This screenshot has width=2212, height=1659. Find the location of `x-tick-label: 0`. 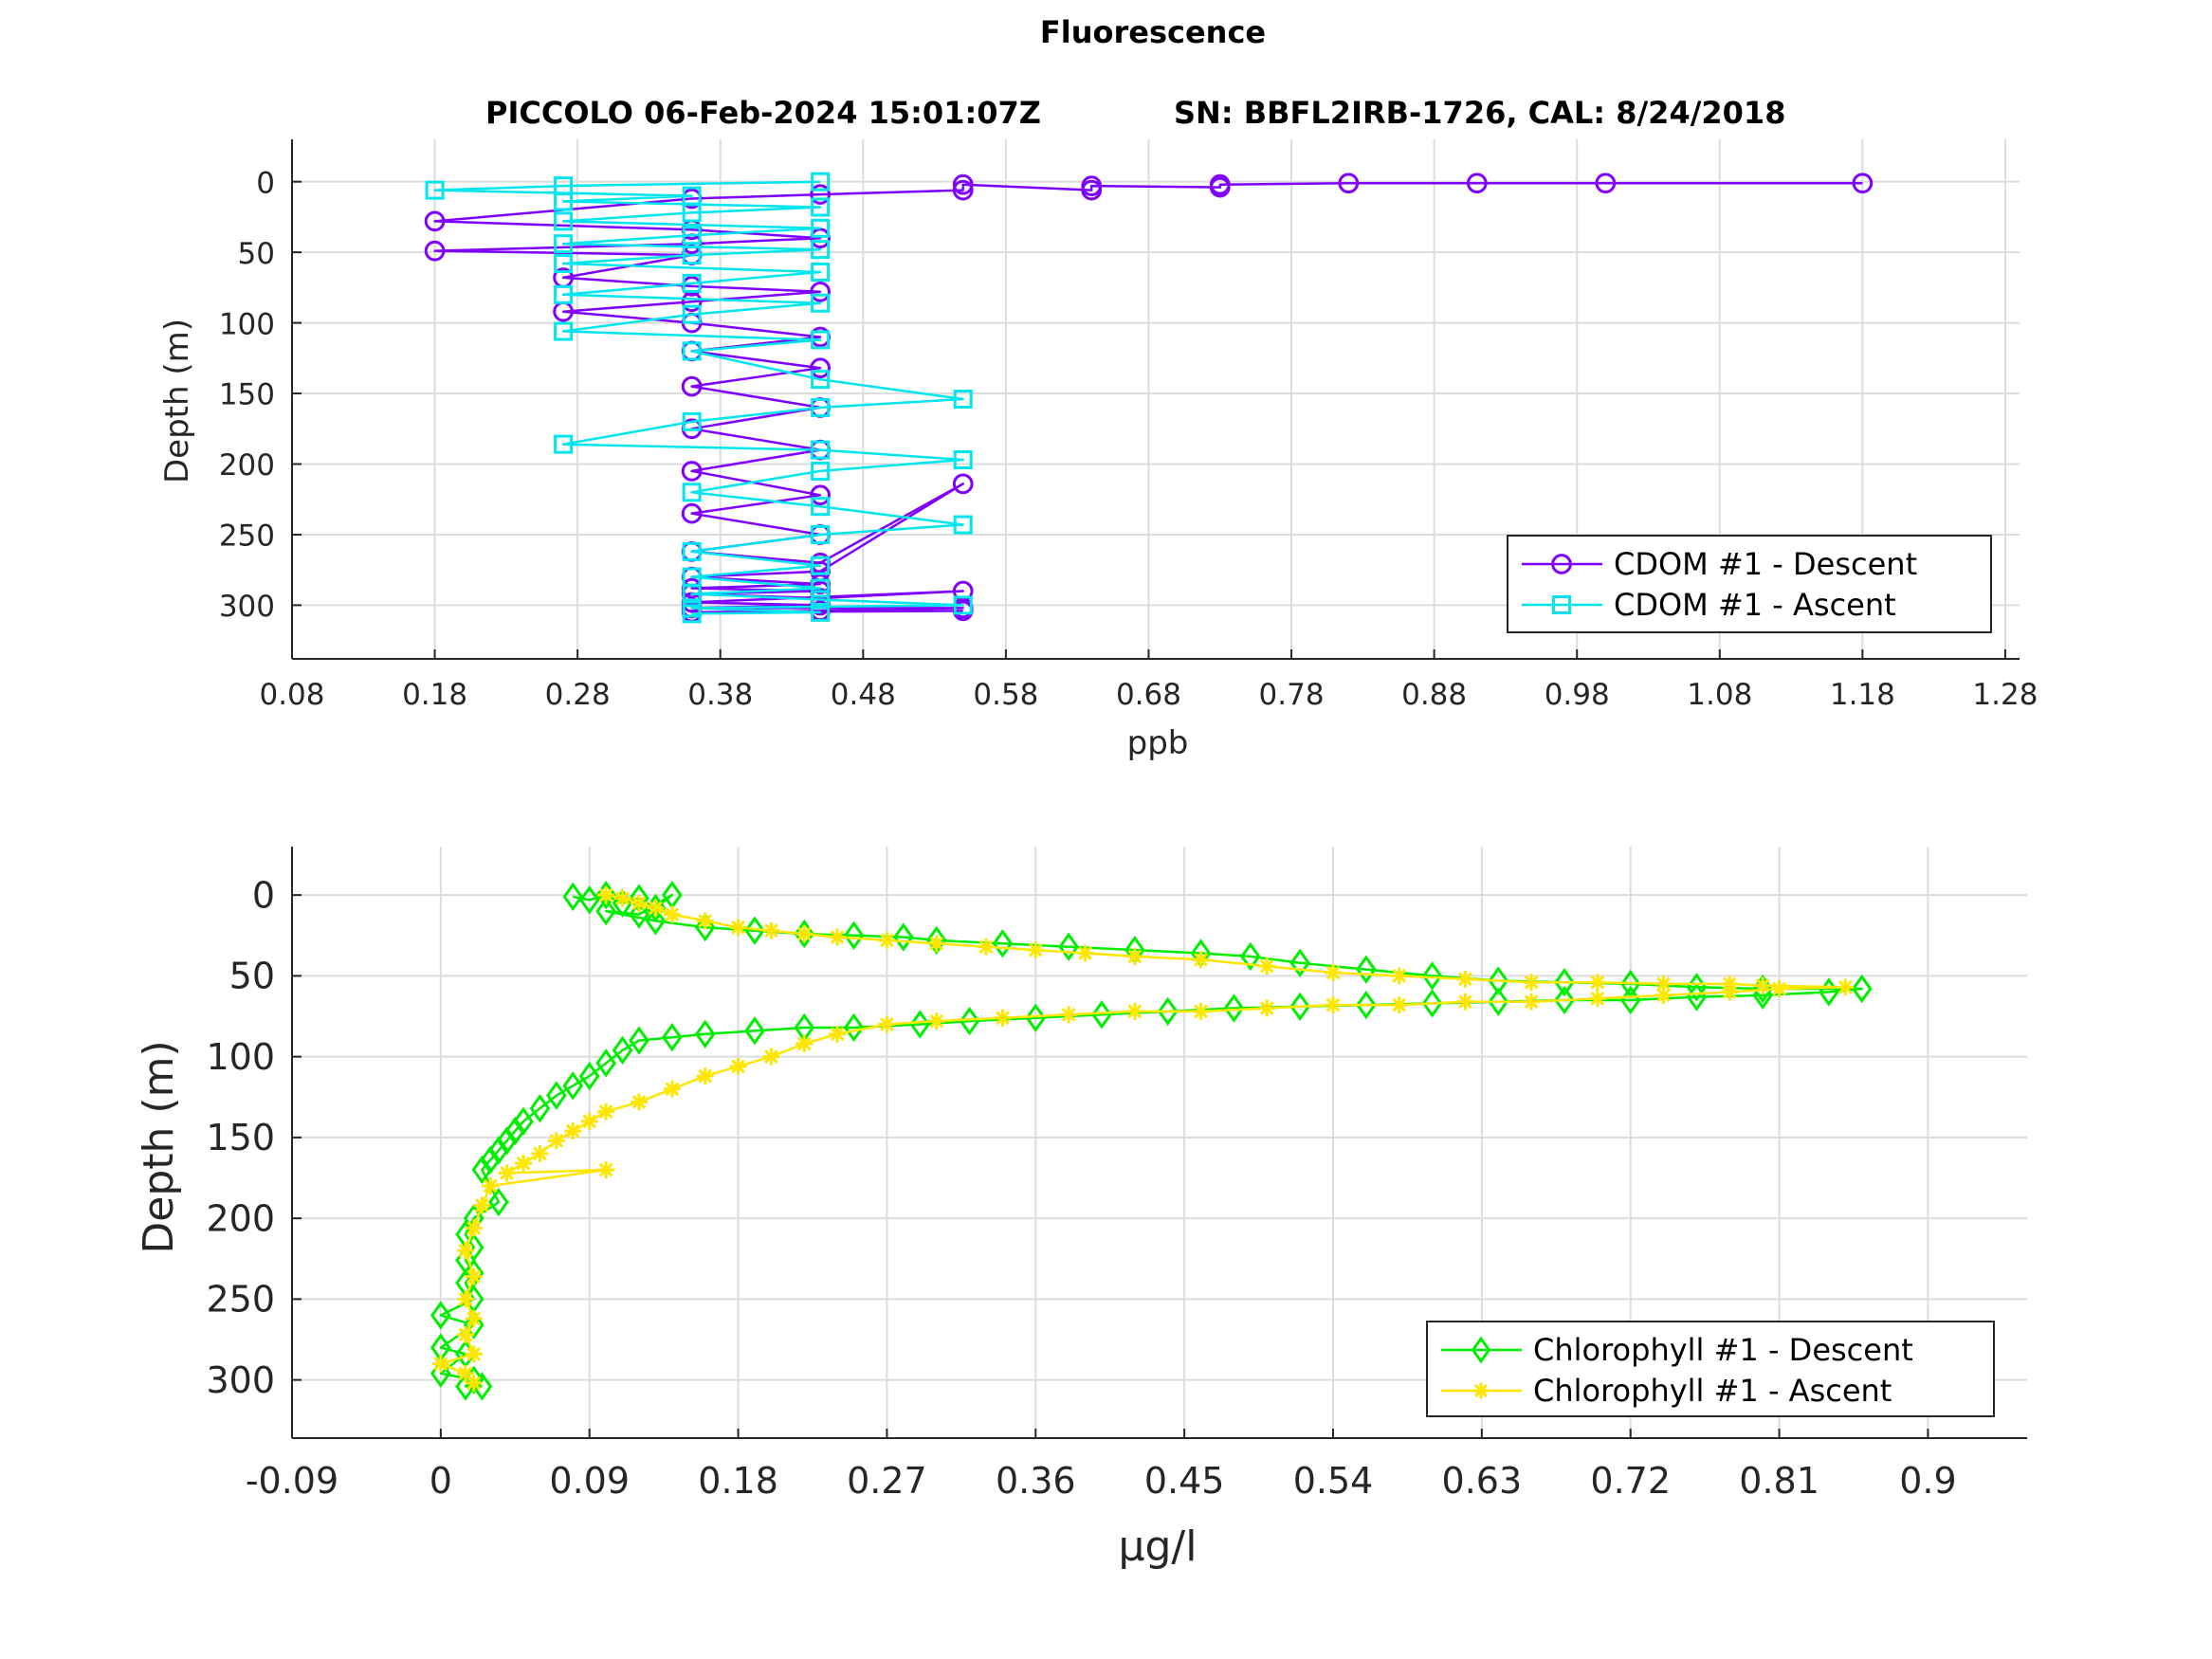

x-tick-label: 0 is located at coordinates (441, 1481).